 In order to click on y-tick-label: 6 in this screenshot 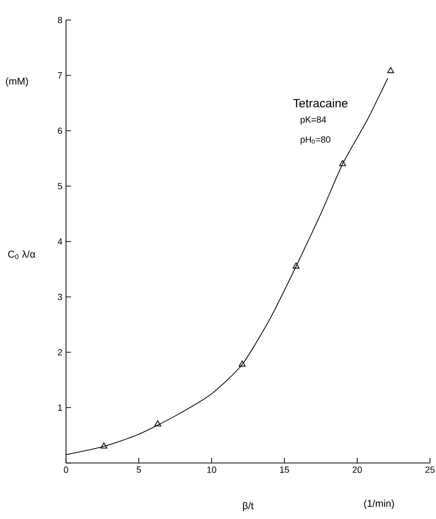, I will do `click(60, 131)`.